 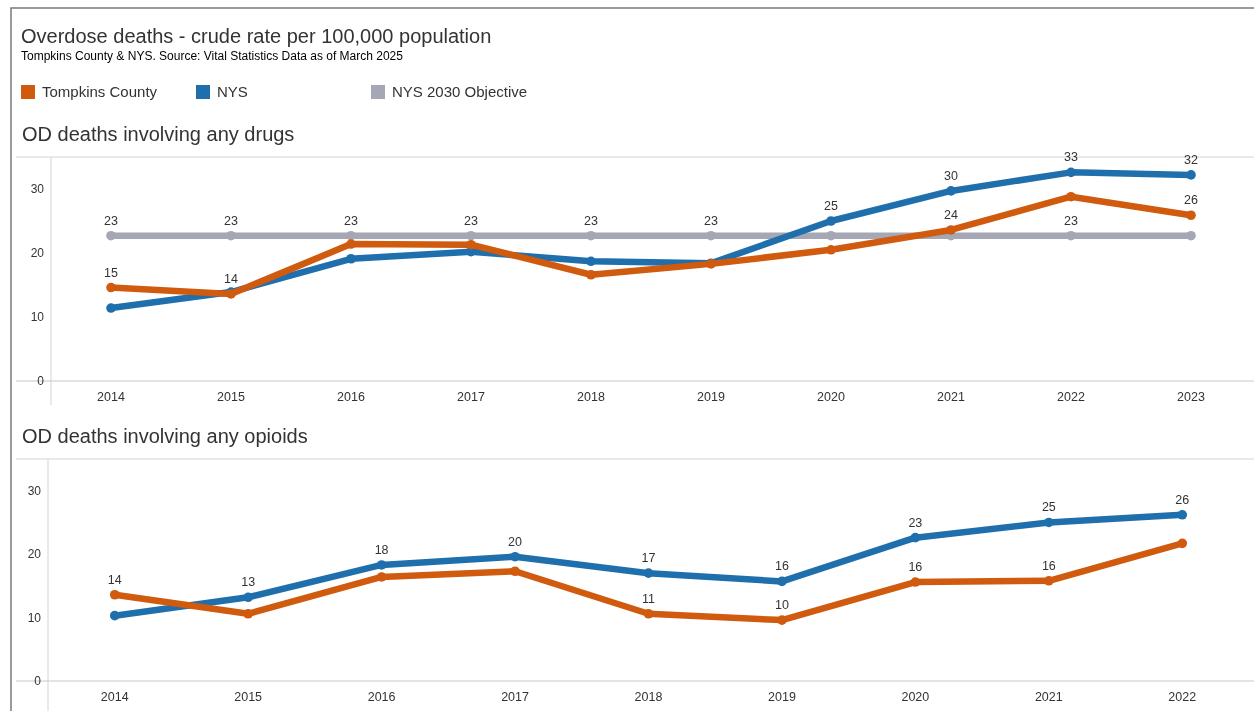 What do you see at coordinates (649, 598) in the screenshot?
I see `data-label: 11` at bounding box center [649, 598].